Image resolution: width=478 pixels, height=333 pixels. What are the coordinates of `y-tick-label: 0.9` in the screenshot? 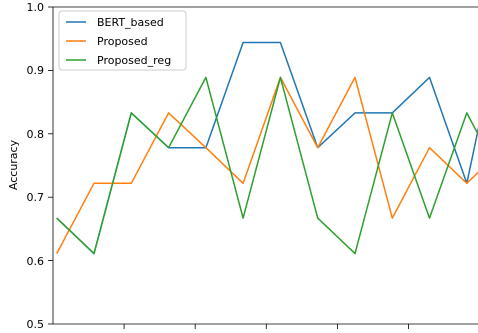 It's located at (36, 70).